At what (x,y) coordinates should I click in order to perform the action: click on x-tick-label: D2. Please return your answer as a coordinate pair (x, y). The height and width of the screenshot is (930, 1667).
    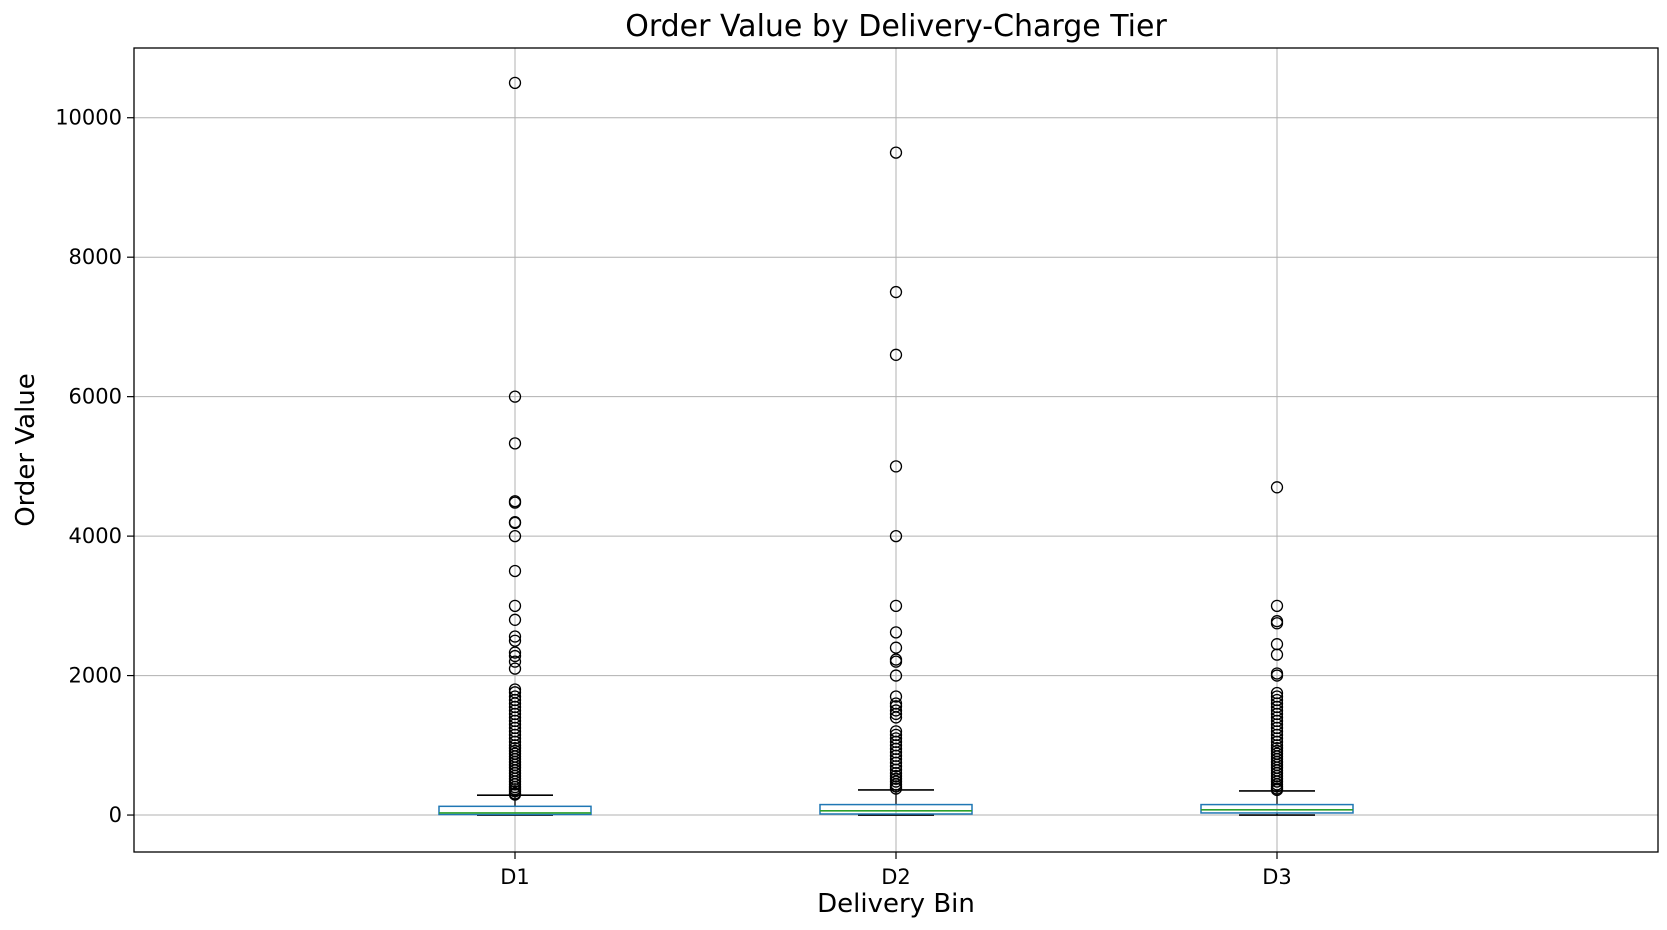
    Looking at the image, I should click on (896, 877).